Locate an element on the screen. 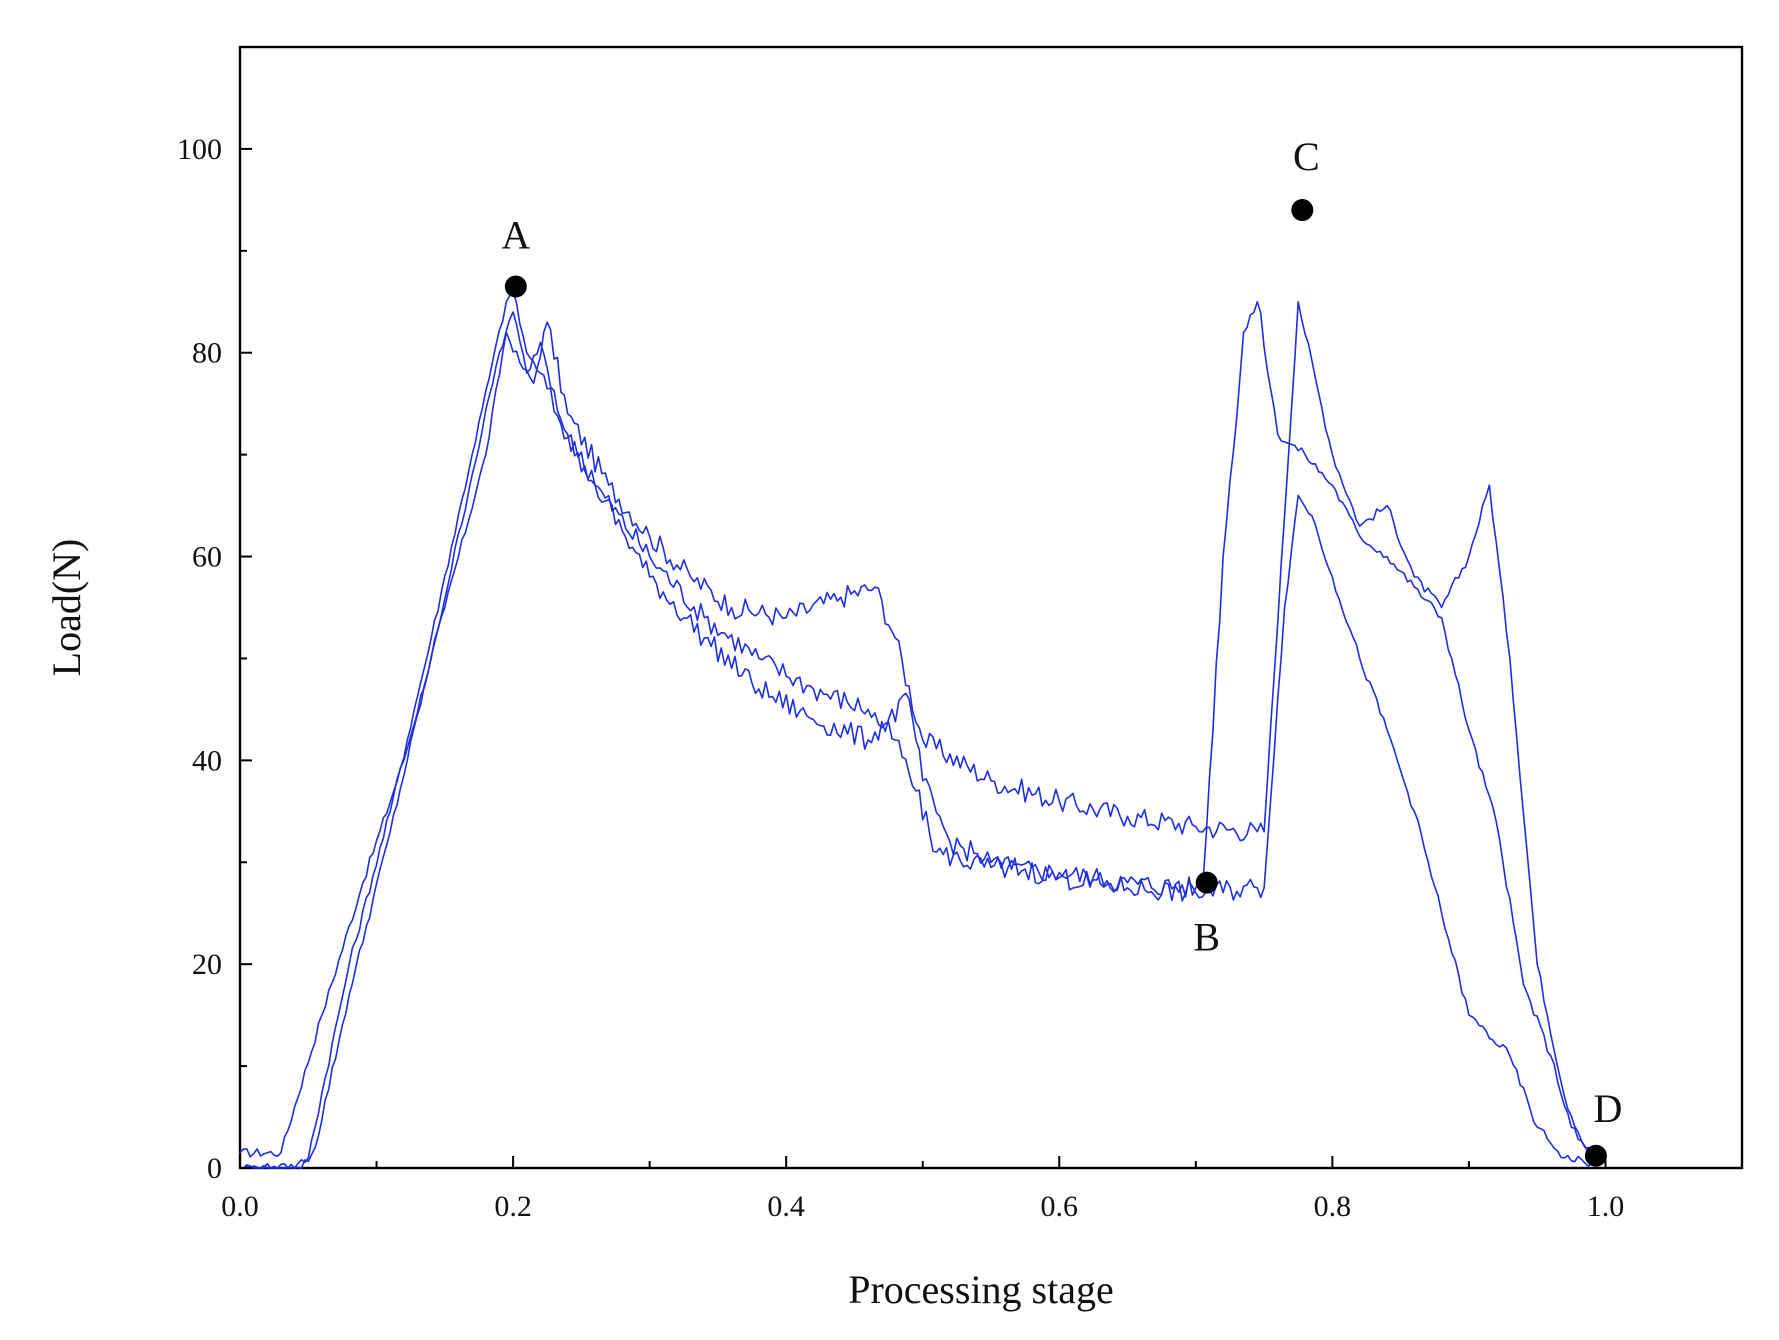 The height and width of the screenshot is (1340, 1779). point-label-b: B is located at coordinates (1206, 937).